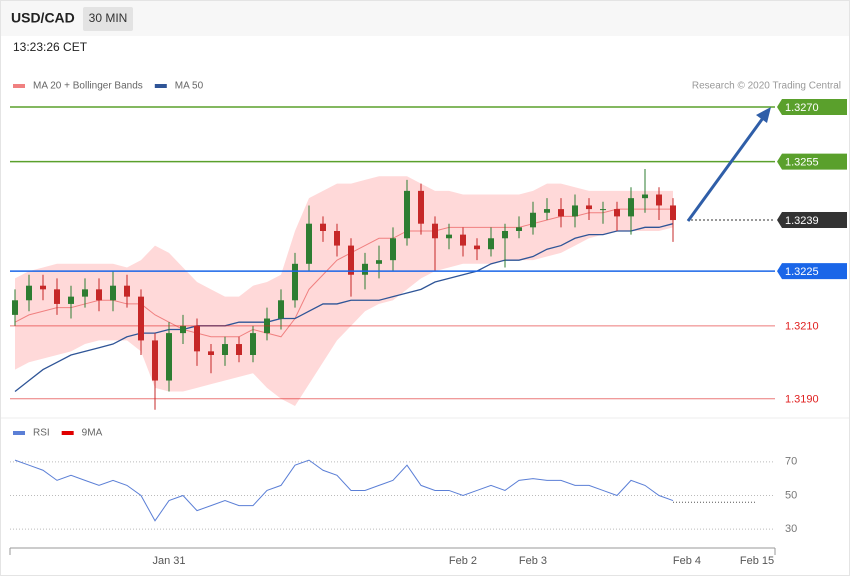 The image size is (850, 581). I want to click on interval-box, so click(108, 19).